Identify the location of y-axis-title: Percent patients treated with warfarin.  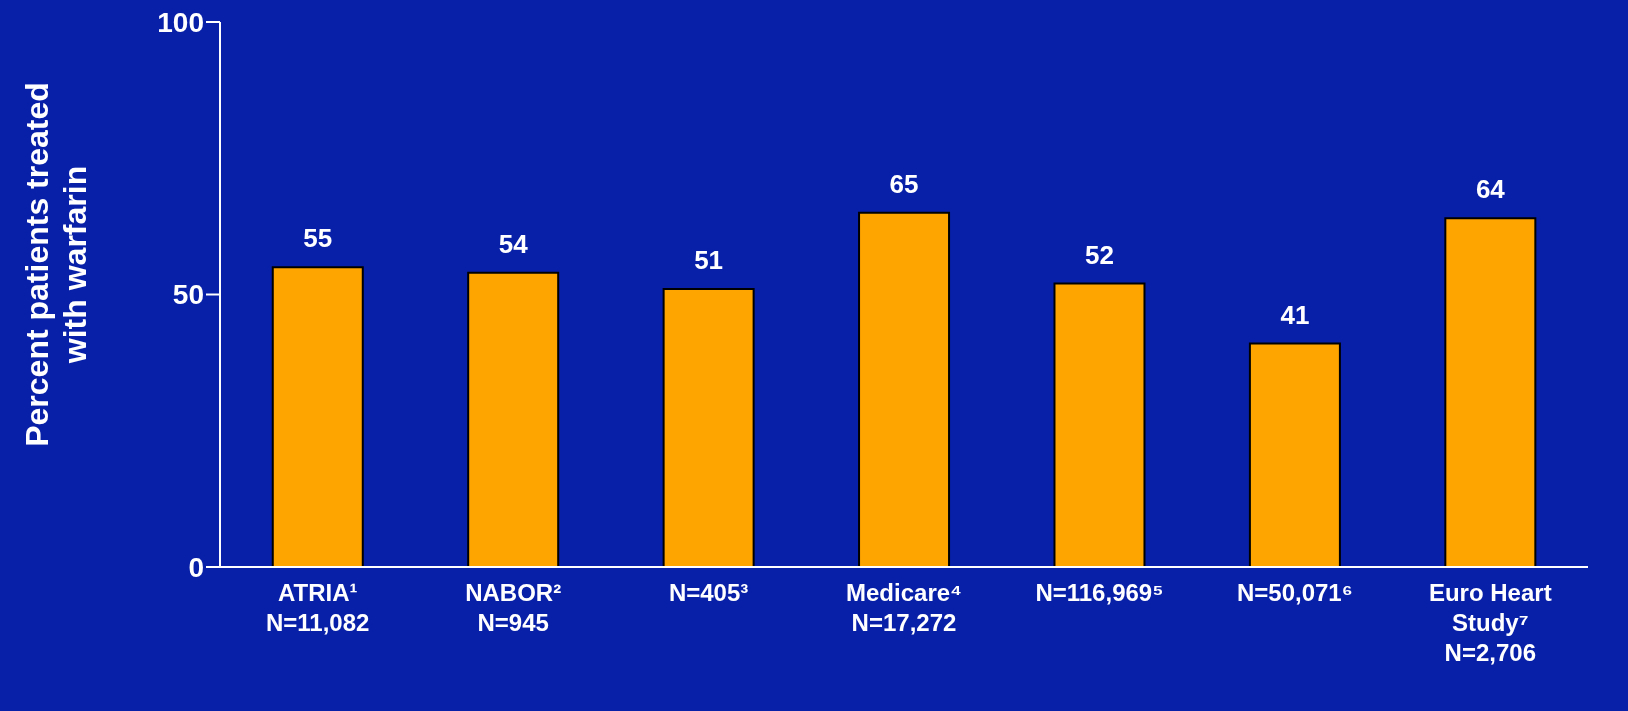
(56, 264).